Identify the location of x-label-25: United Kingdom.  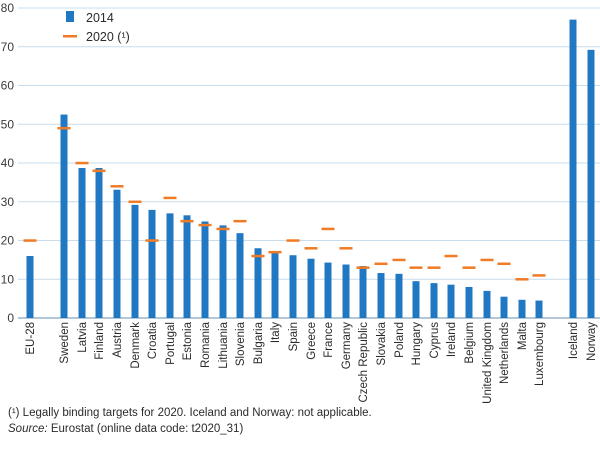
(488, 363).